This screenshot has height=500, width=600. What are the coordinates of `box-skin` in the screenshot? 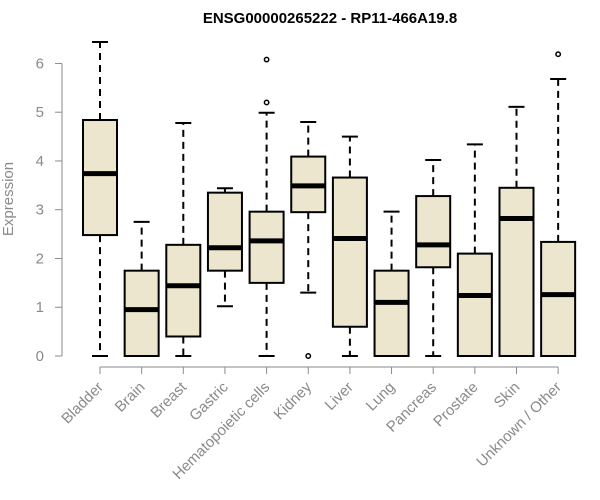 It's located at (516, 231).